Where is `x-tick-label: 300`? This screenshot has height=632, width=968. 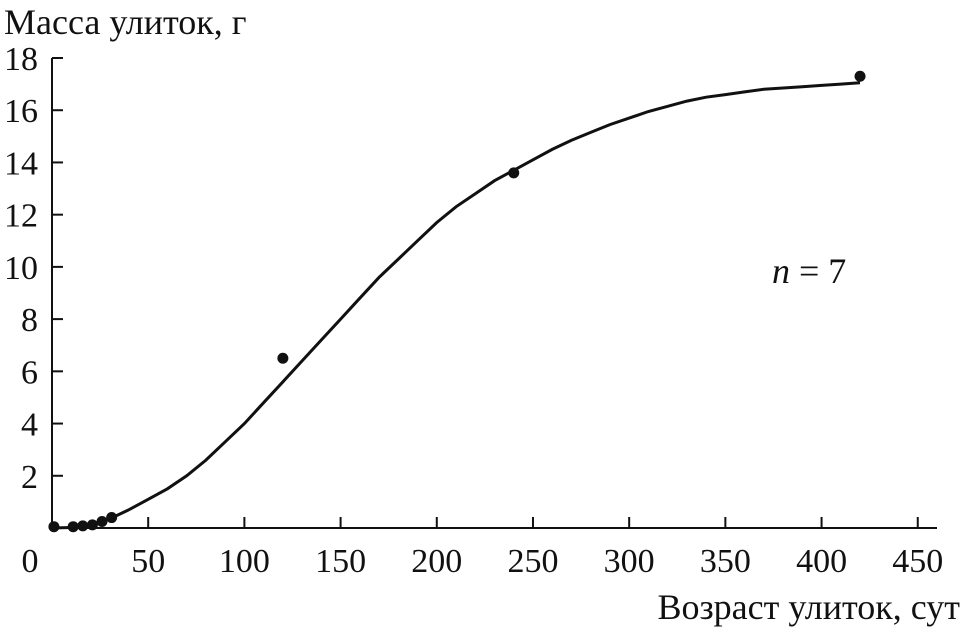
x-tick-label: 300 is located at coordinates (629, 561).